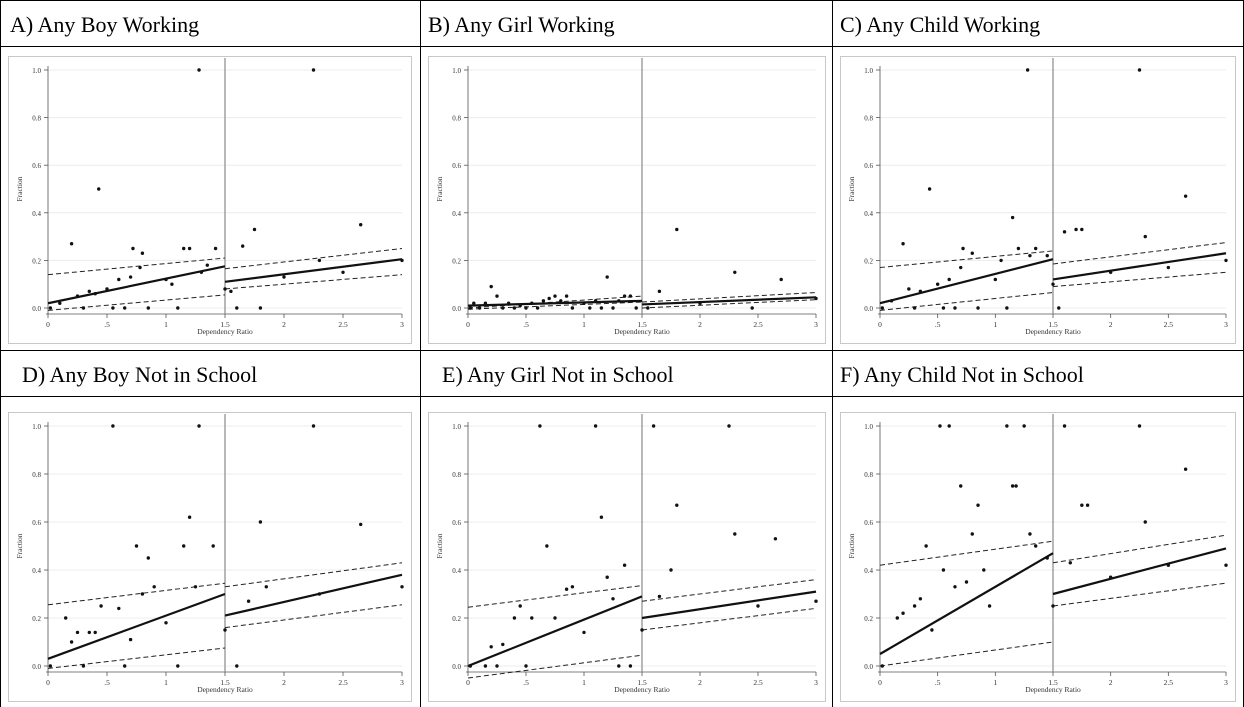  Describe the element at coordinates (868, 71) in the screenshot. I see `y-tick-label: 1.0` at that location.